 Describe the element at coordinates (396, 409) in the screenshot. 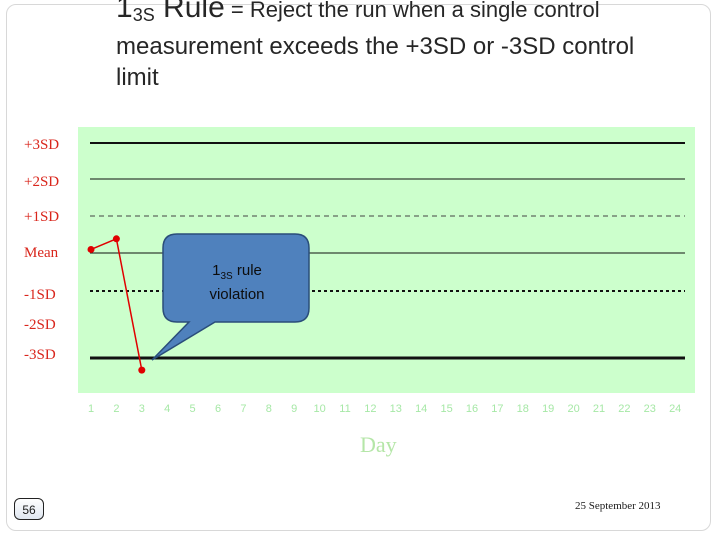

I see `x-tick-label: 13` at that location.